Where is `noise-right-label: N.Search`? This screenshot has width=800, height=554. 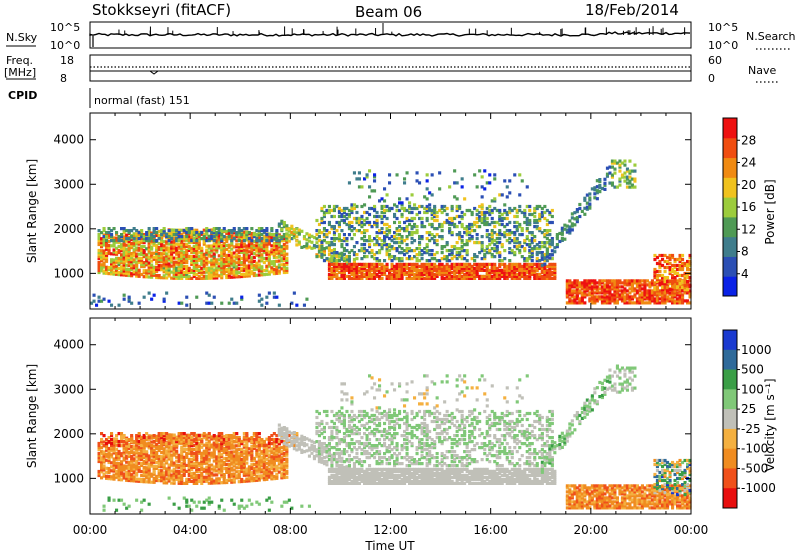
noise-right-label: N.Search is located at coordinates (771, 36).